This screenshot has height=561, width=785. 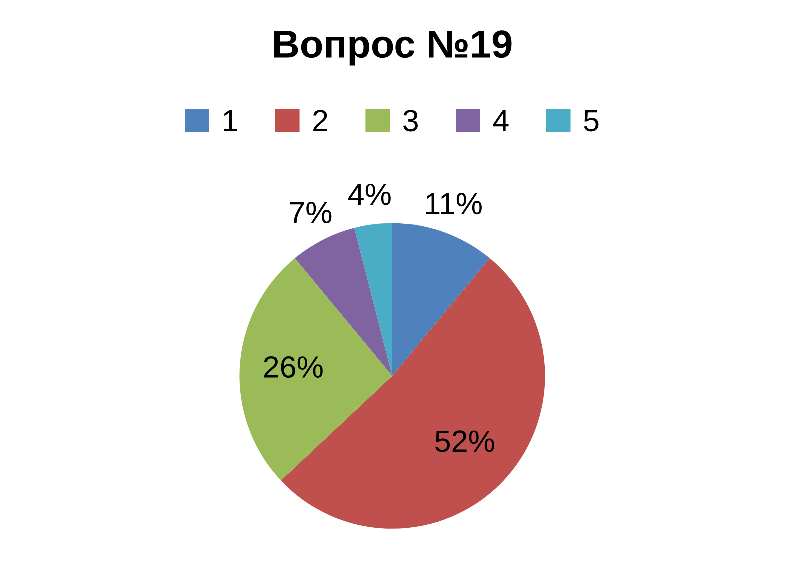 What do you see at coordinates (293, 367) in the screenshot?
I see `data-label: 26%` at bounding box center [293, 367].